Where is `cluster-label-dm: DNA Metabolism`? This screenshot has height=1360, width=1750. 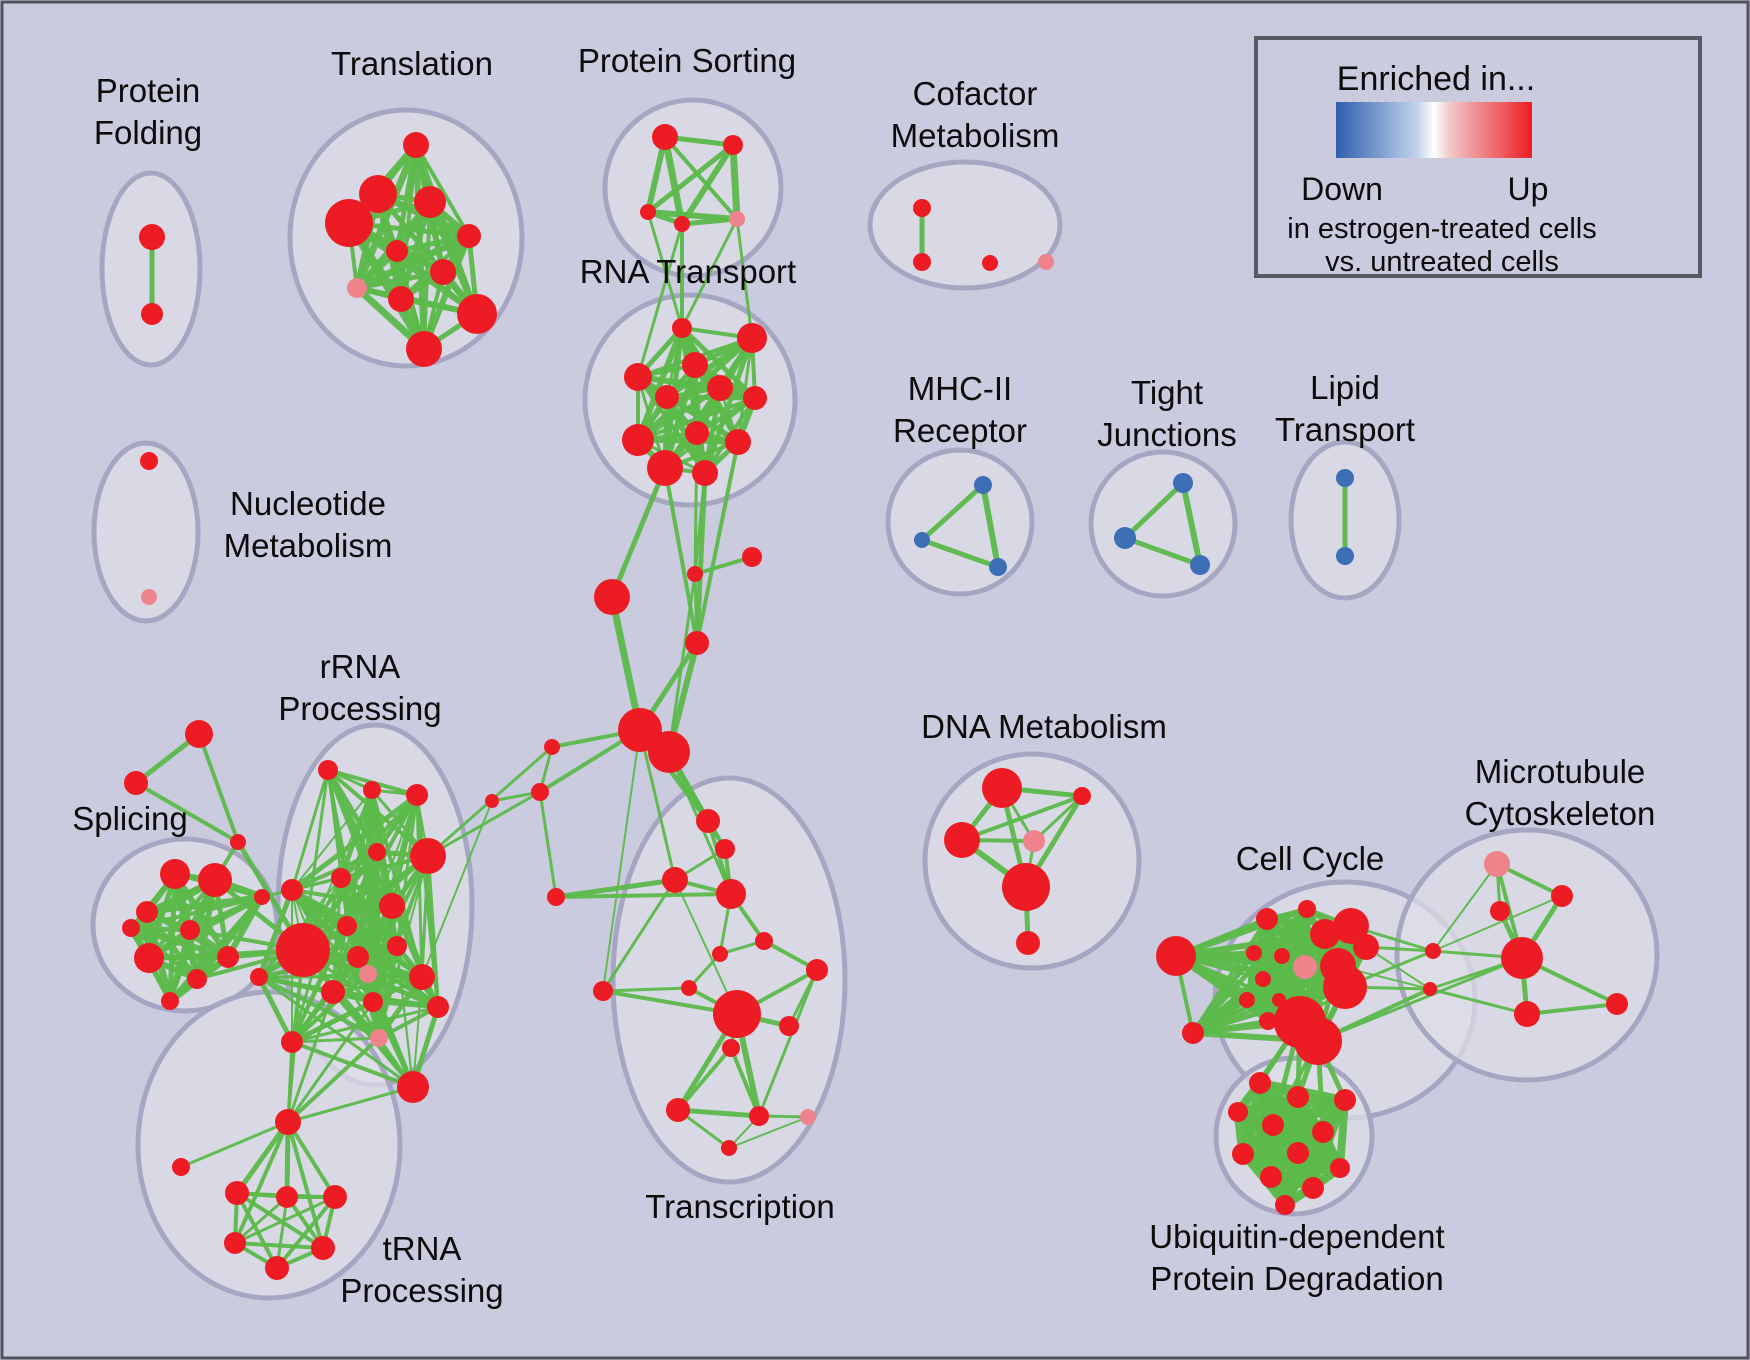 cluster-label-dm: DNA Metabolism is located at coordinates (1044, 726).